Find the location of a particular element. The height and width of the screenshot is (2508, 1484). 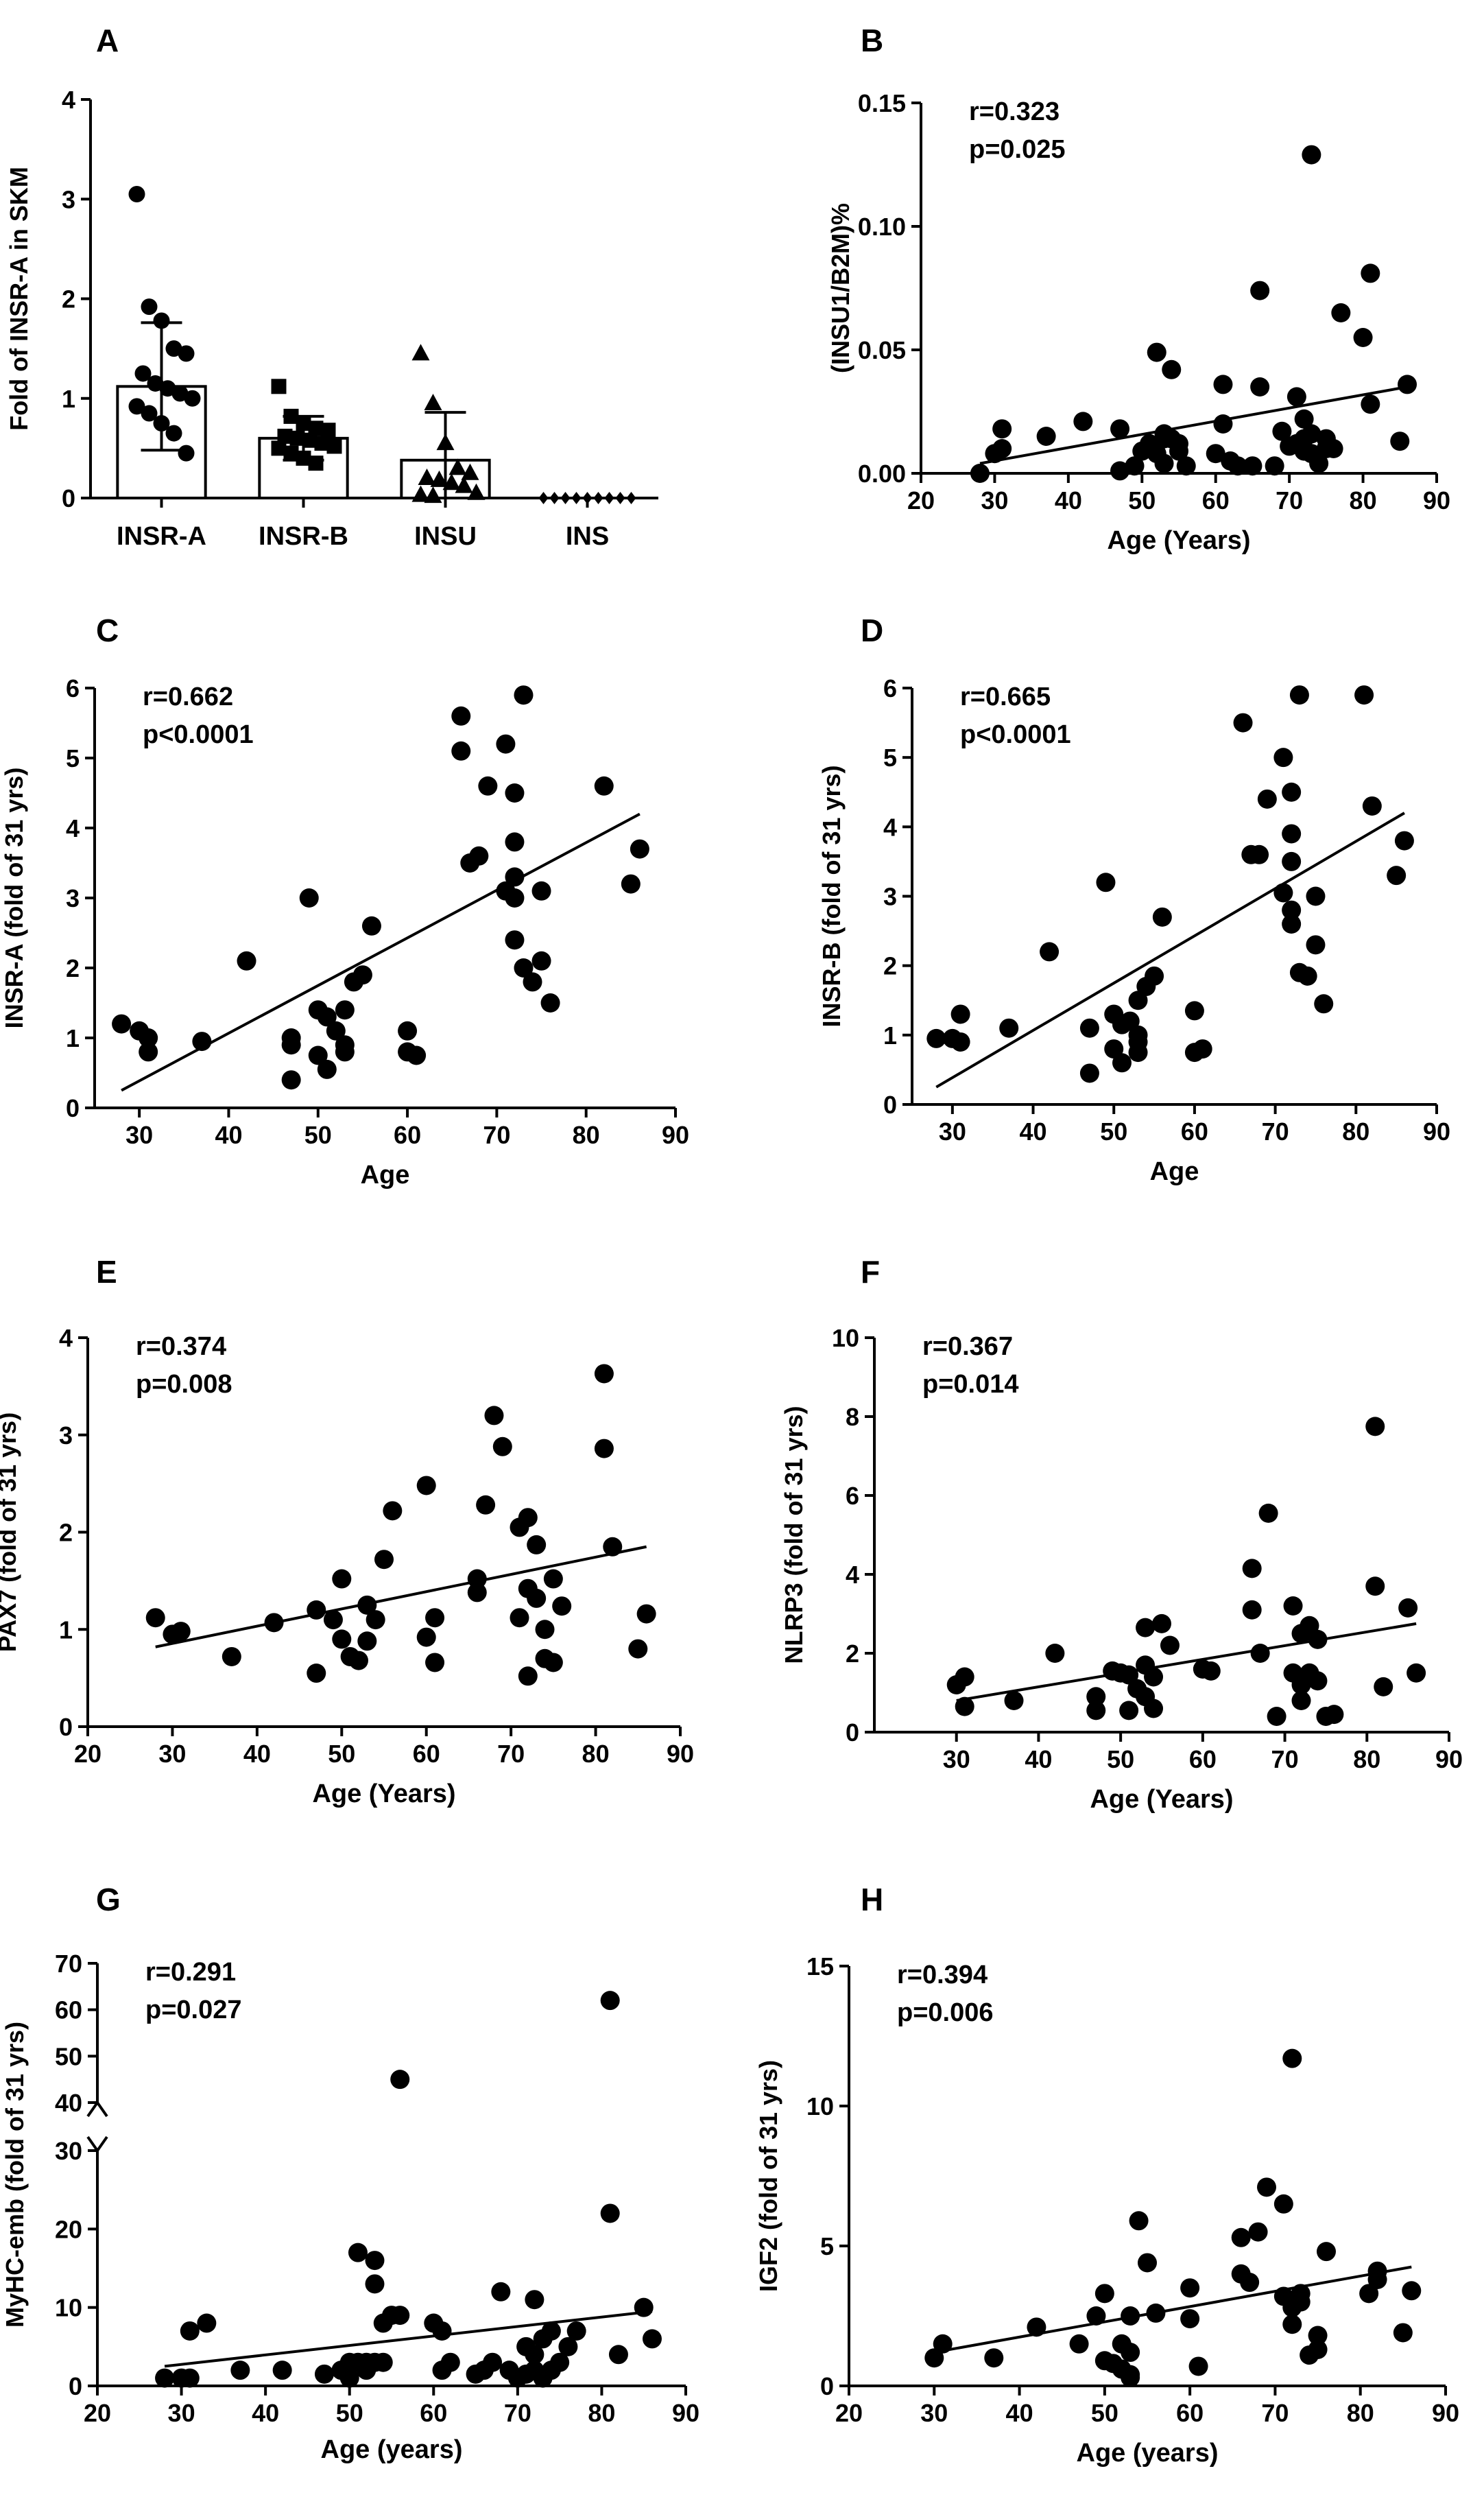

panel-a-ytick-label: 4 is located at coordinates (68, 100).